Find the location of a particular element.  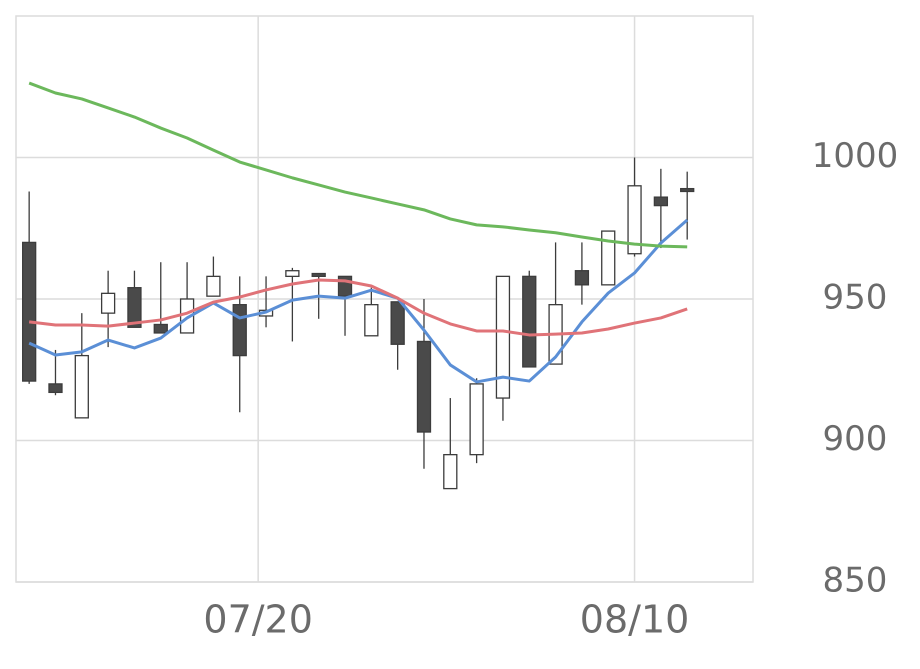

y-tick-label: 900 is located at coordinates (855, 439).